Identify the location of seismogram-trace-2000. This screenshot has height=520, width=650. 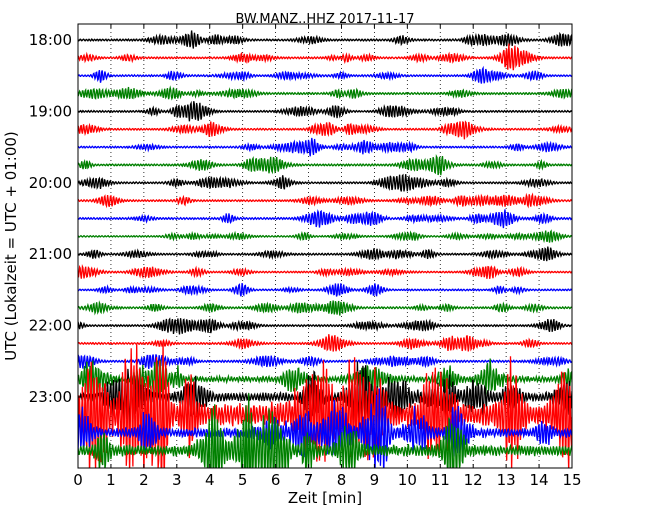
(325, 182).